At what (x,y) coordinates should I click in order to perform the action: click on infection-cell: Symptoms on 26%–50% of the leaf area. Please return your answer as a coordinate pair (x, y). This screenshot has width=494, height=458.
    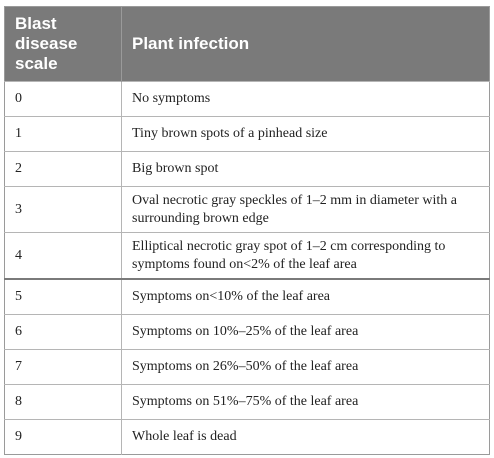
    Looking at the image, I should click on (305, 367).